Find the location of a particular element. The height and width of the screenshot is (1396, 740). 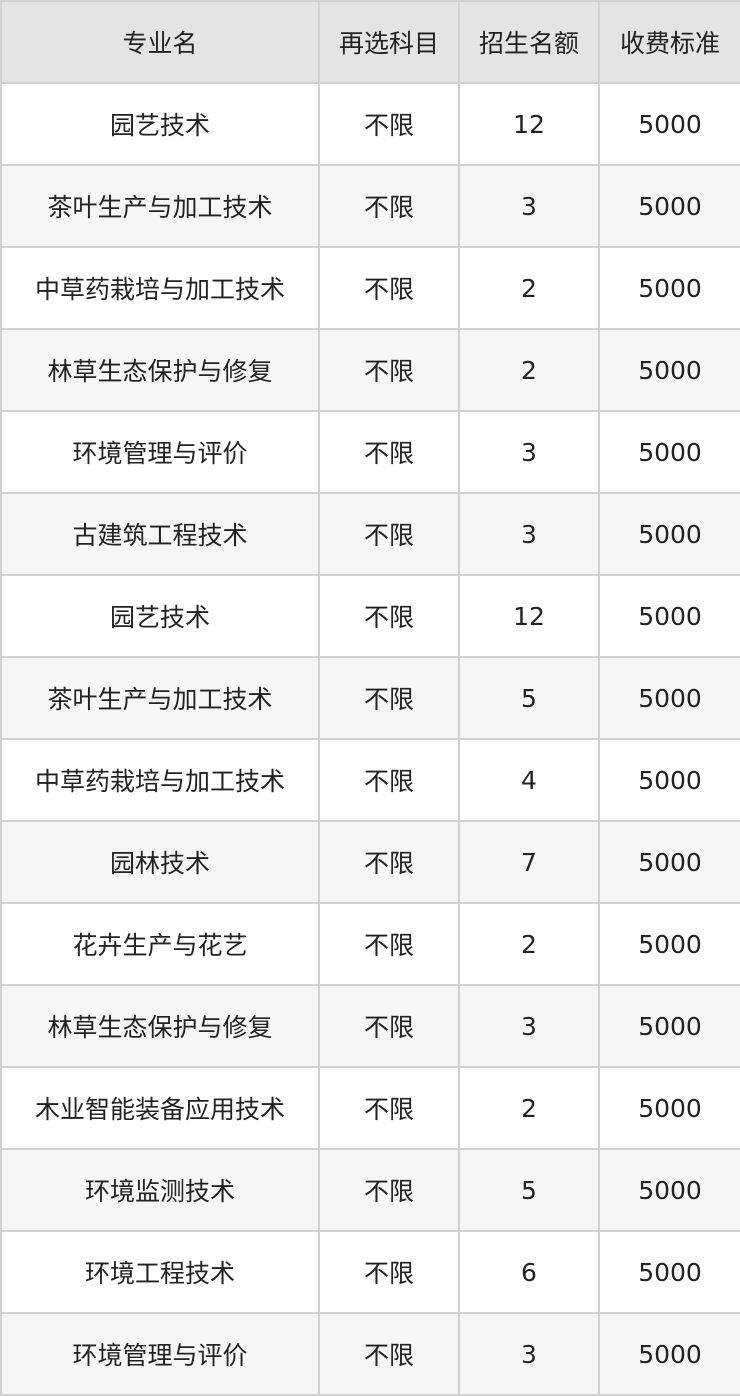

table-row: 环境监测技术 不限 5 5000 is located at coordinates (370, 1190).